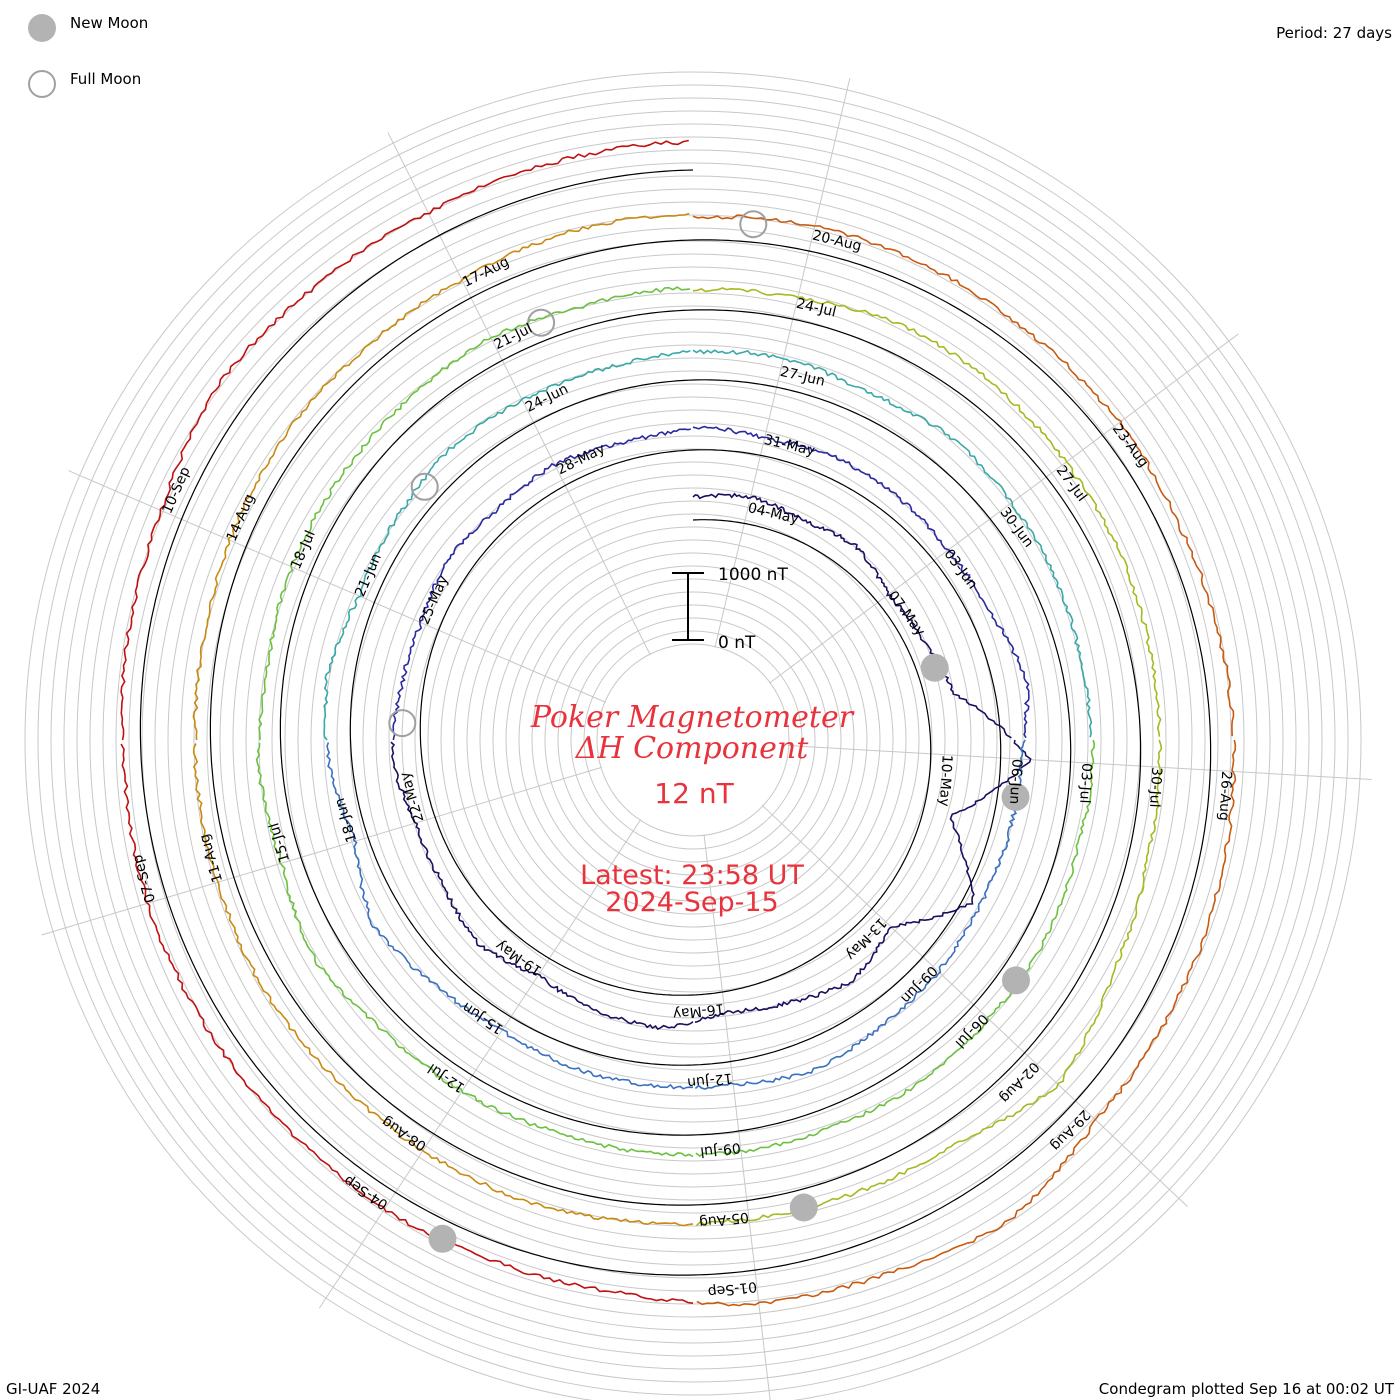 The height and width of the screenshot is (1400, 1400). I want to click on date-label: 24-Jul, so click(816, 308).